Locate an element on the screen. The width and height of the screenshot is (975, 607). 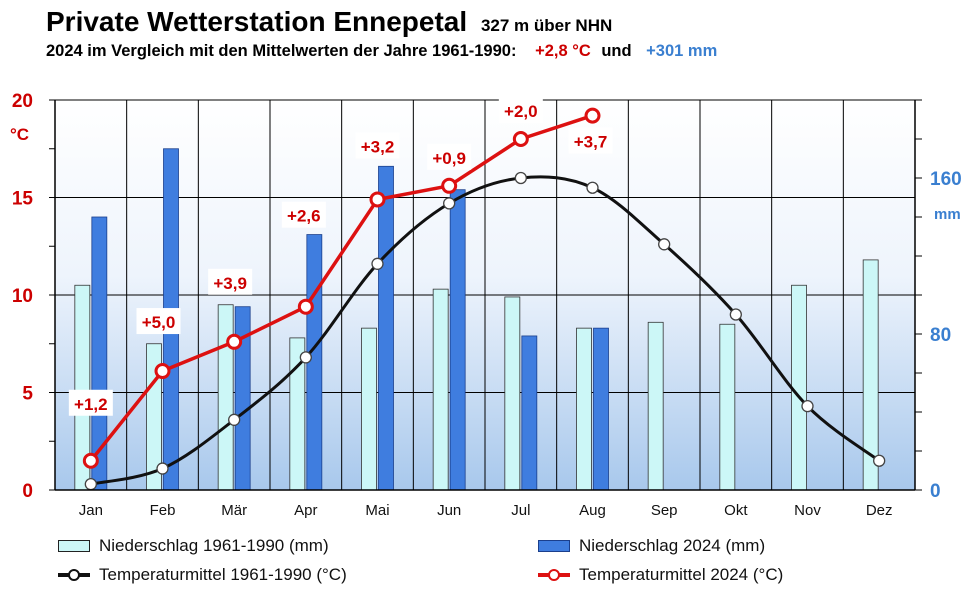
anomaly-label: +2,0 is located at coordinates (521, 111).